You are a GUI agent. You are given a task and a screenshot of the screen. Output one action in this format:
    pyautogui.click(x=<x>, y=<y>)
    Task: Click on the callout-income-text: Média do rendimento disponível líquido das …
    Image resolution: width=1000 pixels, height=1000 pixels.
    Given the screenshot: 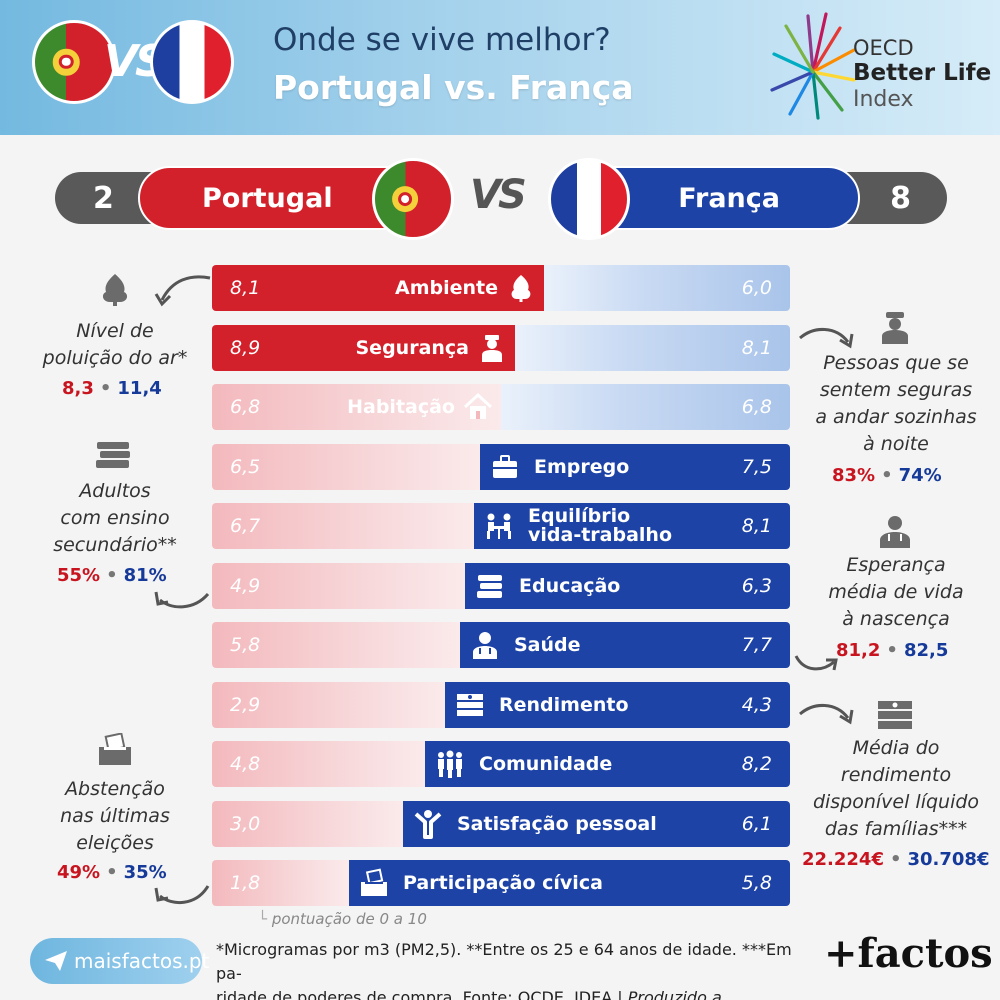 What is the action you would take?
    pyautogui.click(x=896, y=788)
    